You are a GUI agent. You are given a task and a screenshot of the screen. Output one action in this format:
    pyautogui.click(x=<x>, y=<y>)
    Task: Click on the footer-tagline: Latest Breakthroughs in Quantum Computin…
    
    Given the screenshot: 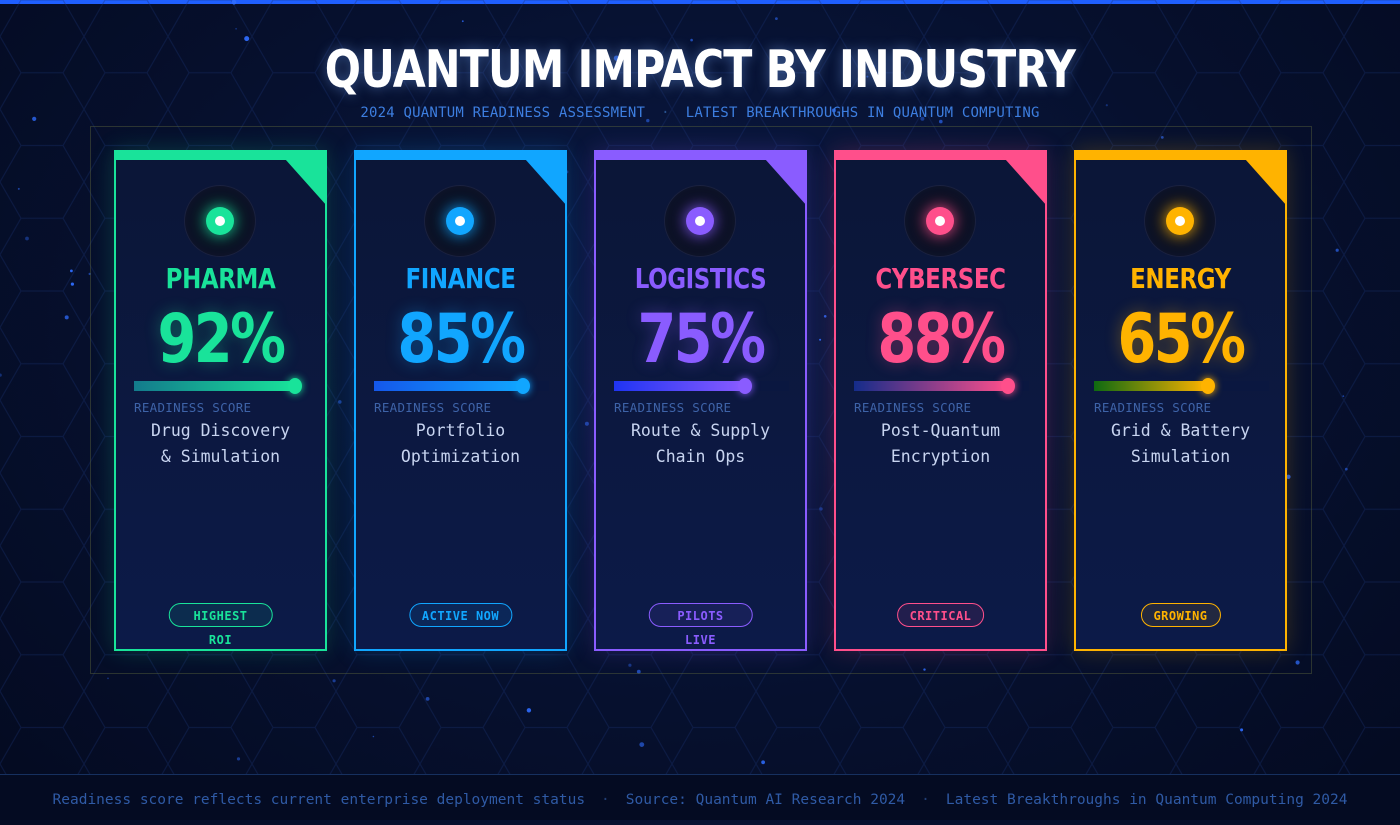 What is the action you would take?
    pyautogui.click(x=1146, y=800)
    